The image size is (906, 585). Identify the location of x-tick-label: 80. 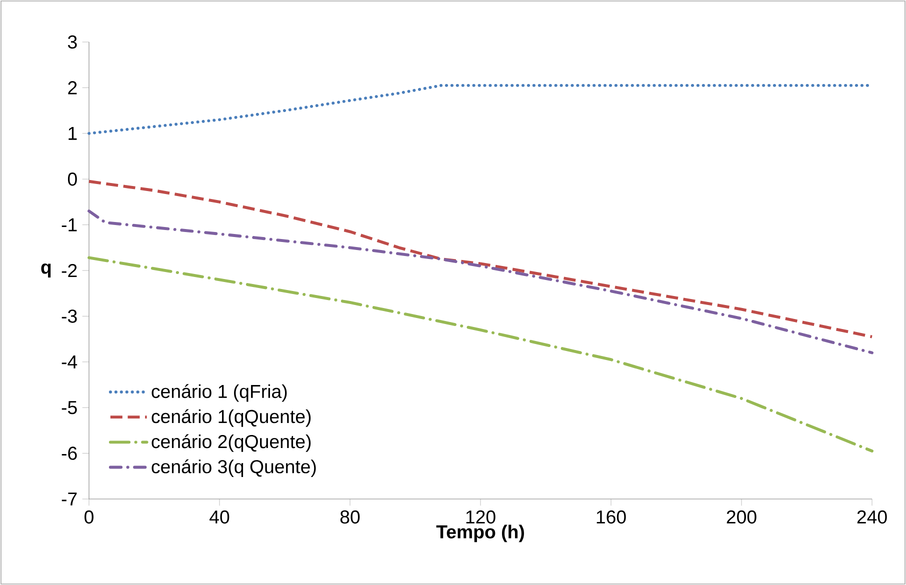
(350, 517).